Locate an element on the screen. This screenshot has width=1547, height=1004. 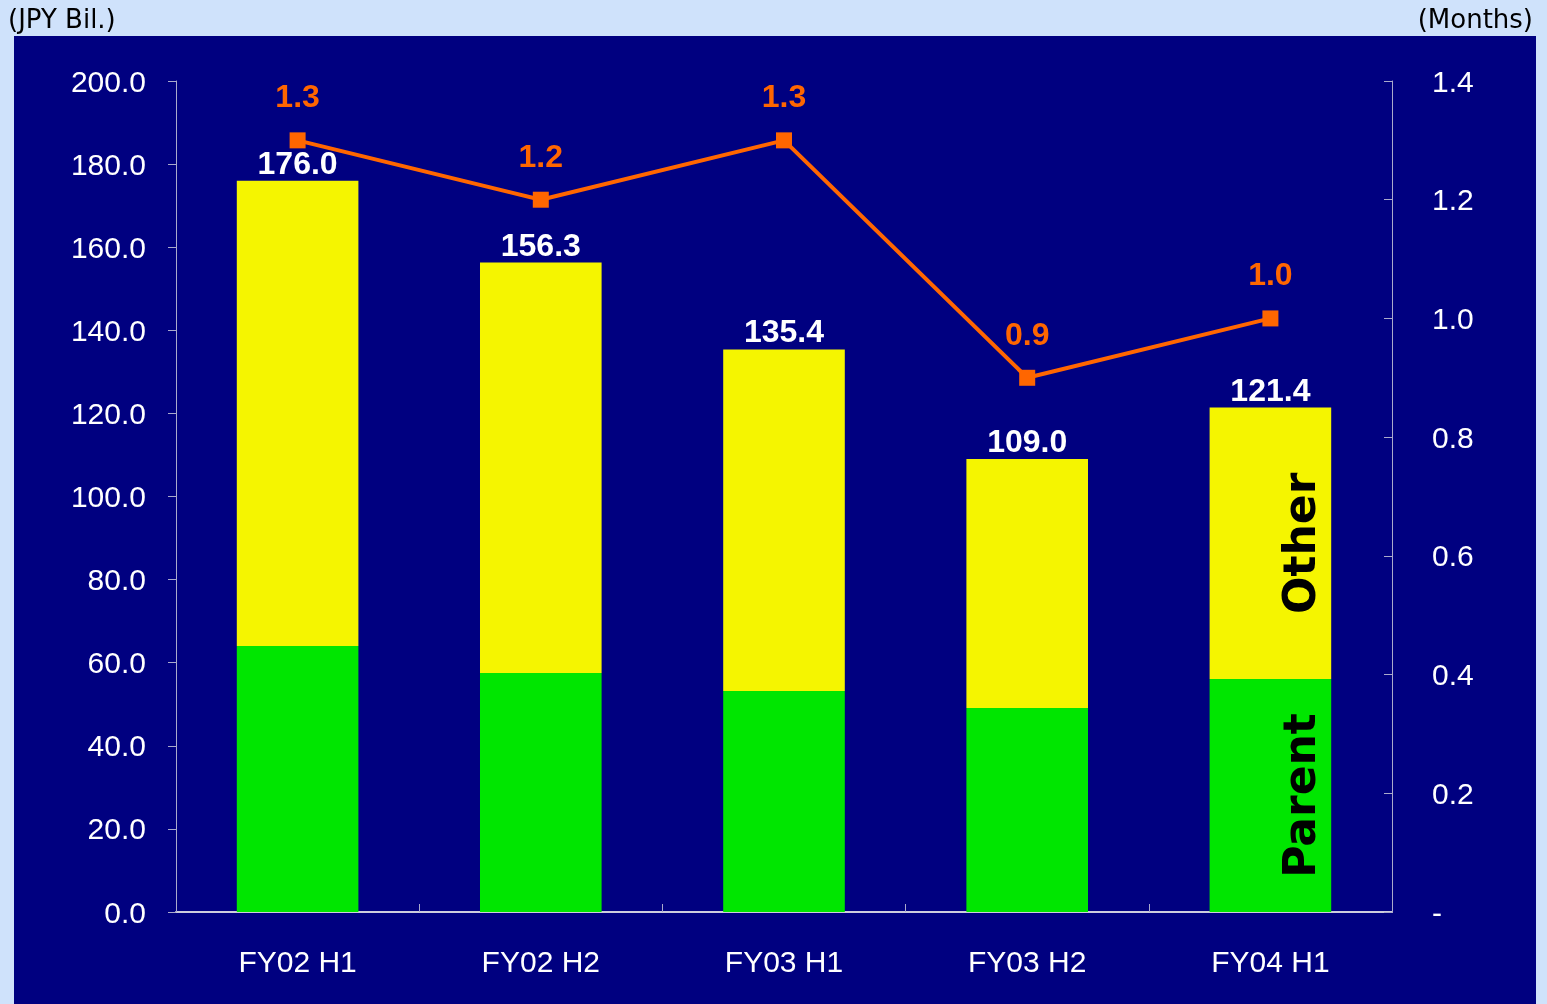
y2-axis-title: (Months) is located at coordinates (1475, 19).